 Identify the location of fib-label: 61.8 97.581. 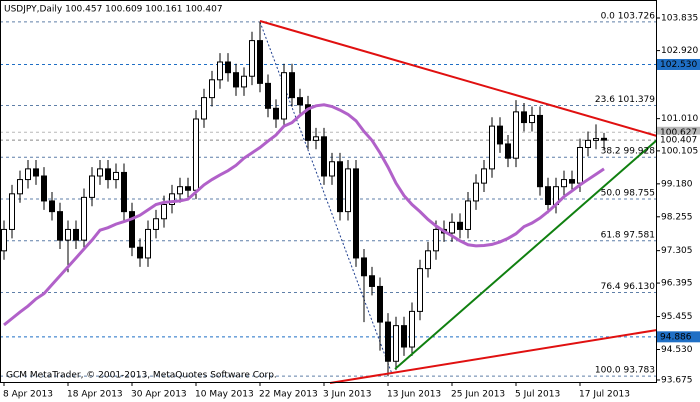
(628, 235).